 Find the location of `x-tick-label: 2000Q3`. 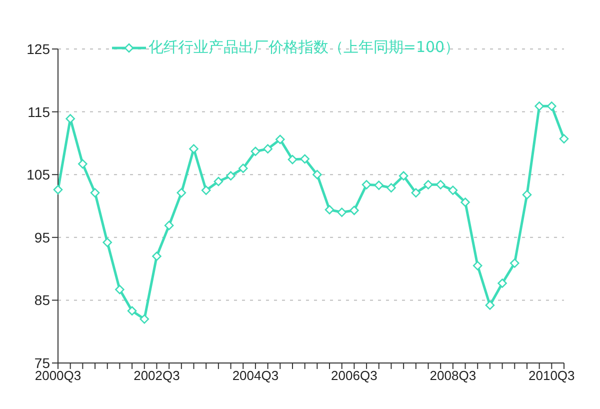

x-tick-label: 2000Q3 is located at coordinates (58, 376).